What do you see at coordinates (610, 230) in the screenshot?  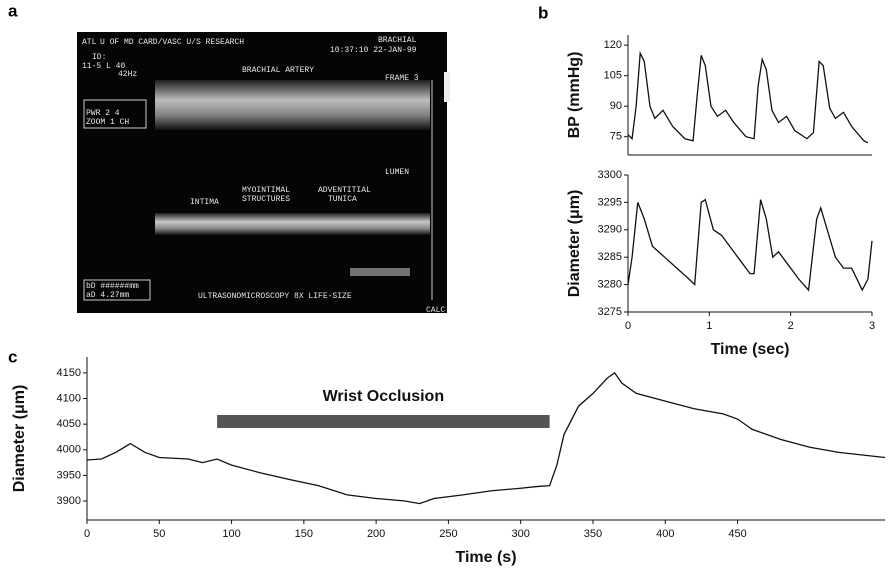 I see `y-tick-label: 3290` at bounding box center [610, 230].